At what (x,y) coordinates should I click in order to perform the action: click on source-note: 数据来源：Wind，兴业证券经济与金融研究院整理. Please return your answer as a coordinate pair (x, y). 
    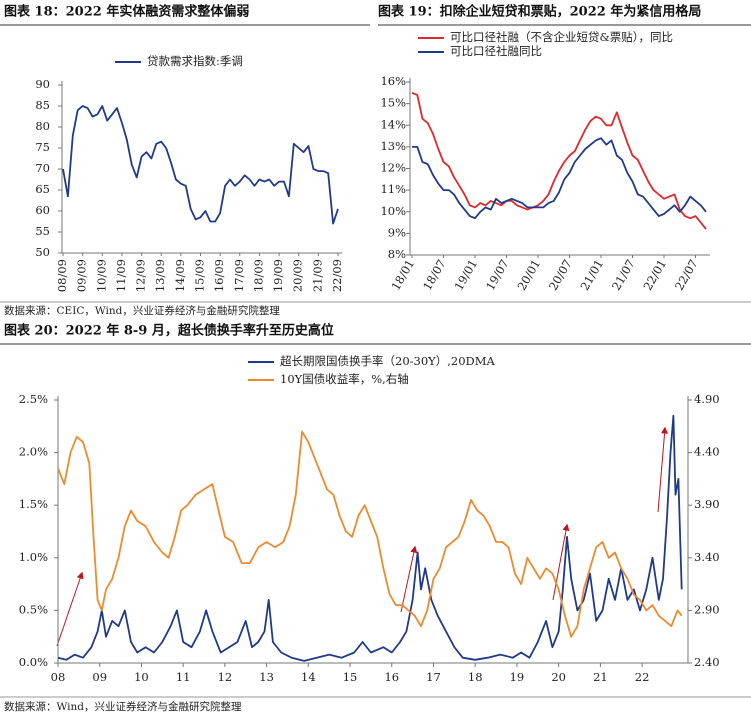
    Looking at the image, I should click on (123, 706).